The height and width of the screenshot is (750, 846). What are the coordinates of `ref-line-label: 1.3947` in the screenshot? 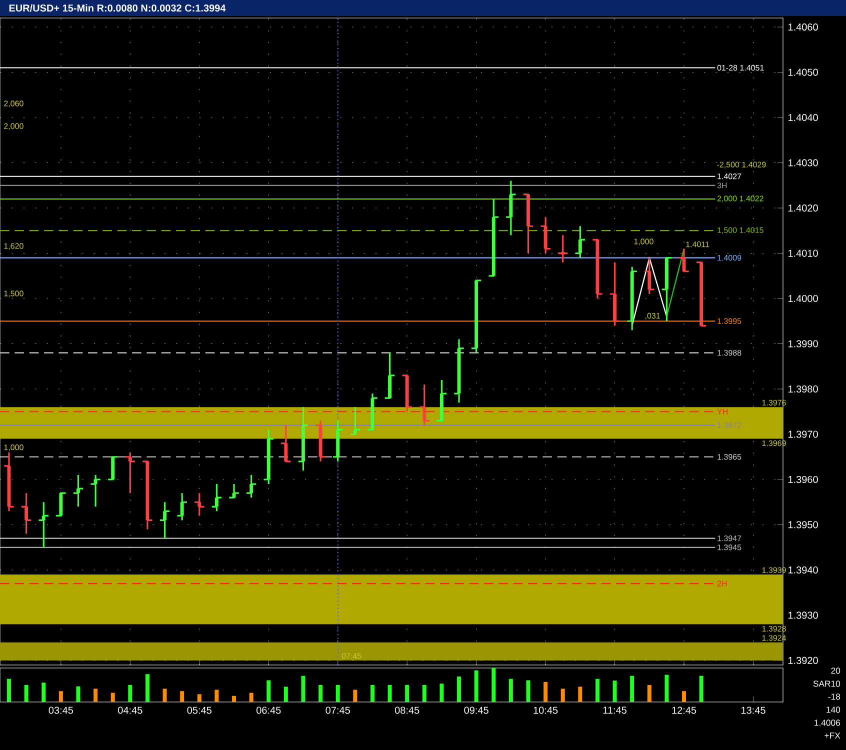 It's located at (730, 538).